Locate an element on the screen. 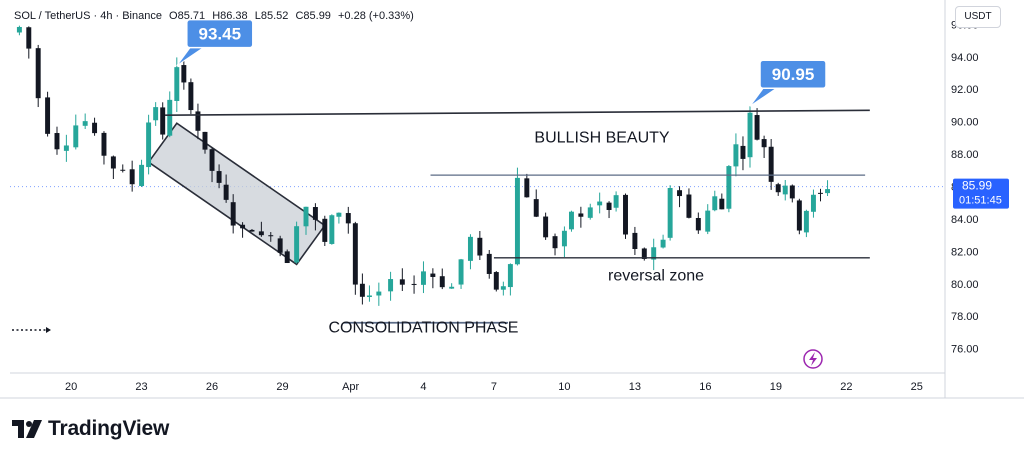  lightning-icon is located at coordinates (813, 359).